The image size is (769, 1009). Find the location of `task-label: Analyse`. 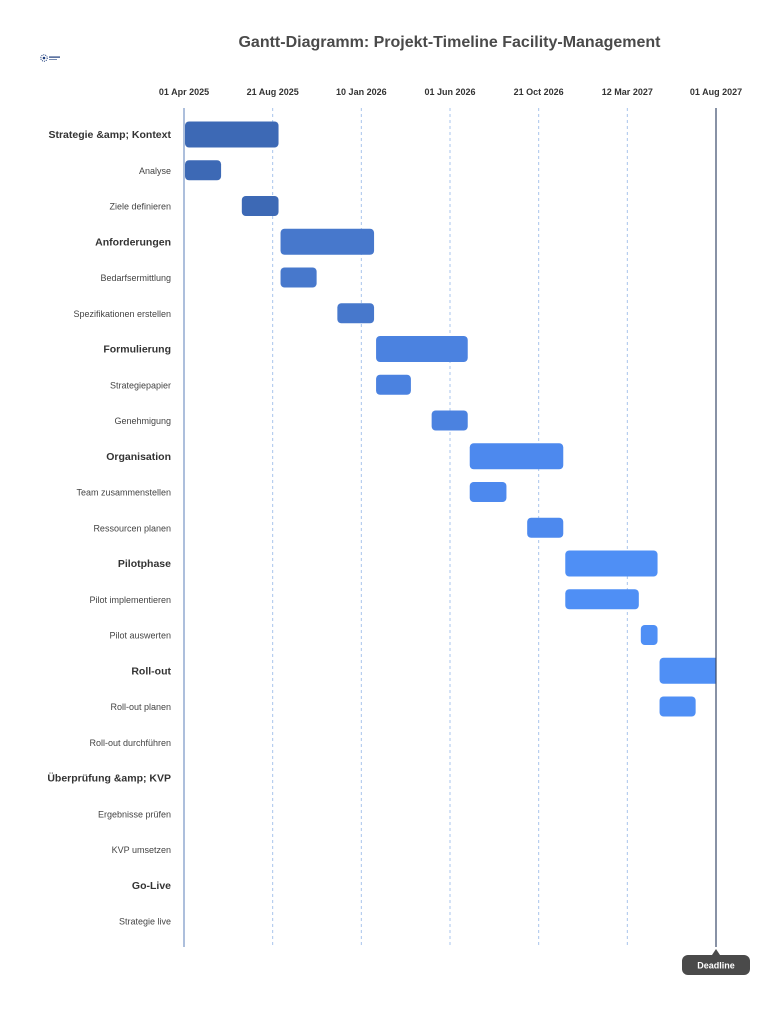

task-label: Analyse is located at coordinates (155, 171).